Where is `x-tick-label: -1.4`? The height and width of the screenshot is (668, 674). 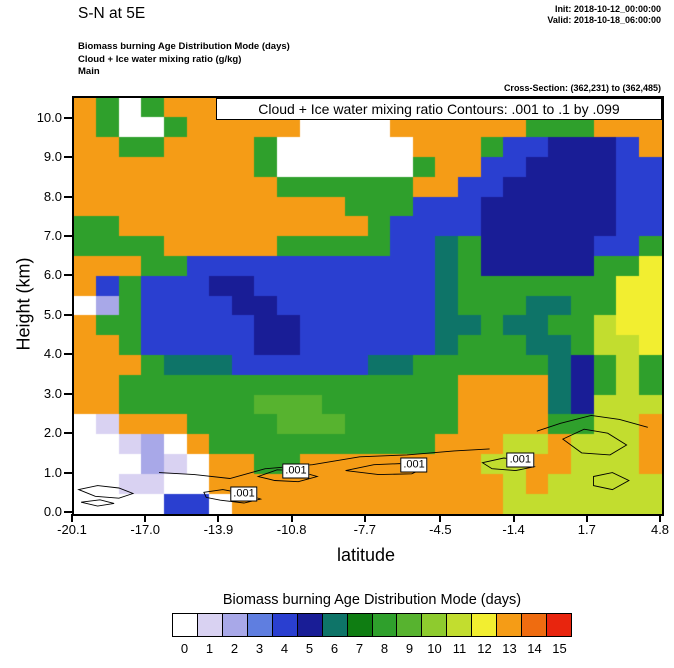 x-tick-label: -1.4 is located at coordinates (513, 529).